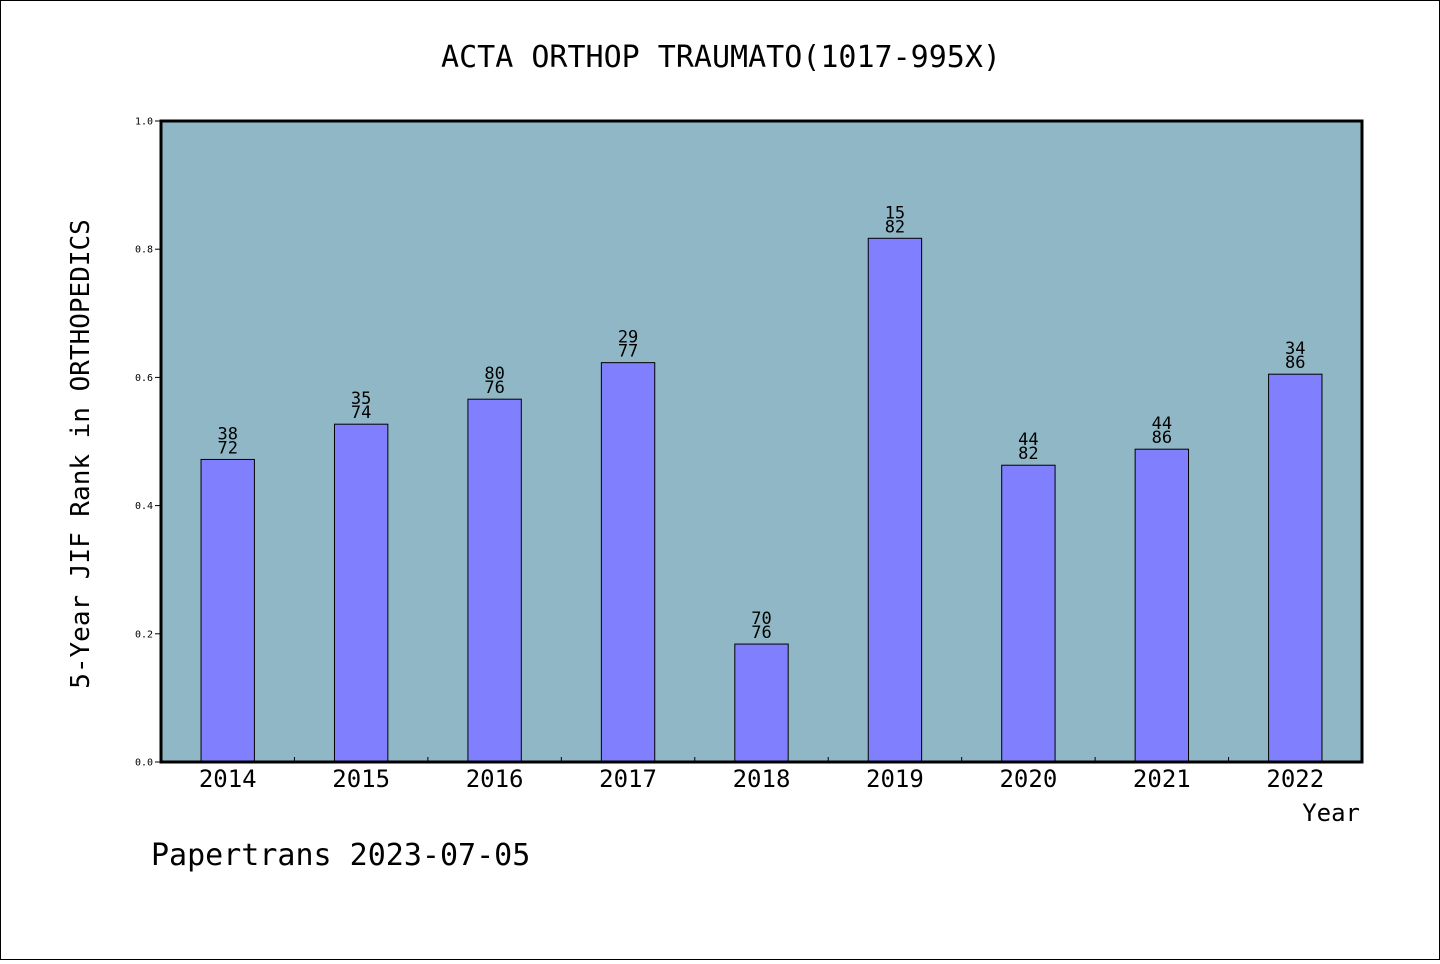 The image size is (1440, 964). Describe the element at coordinates (761, 703) in the screenshot. I see `bar-2018` at that location.